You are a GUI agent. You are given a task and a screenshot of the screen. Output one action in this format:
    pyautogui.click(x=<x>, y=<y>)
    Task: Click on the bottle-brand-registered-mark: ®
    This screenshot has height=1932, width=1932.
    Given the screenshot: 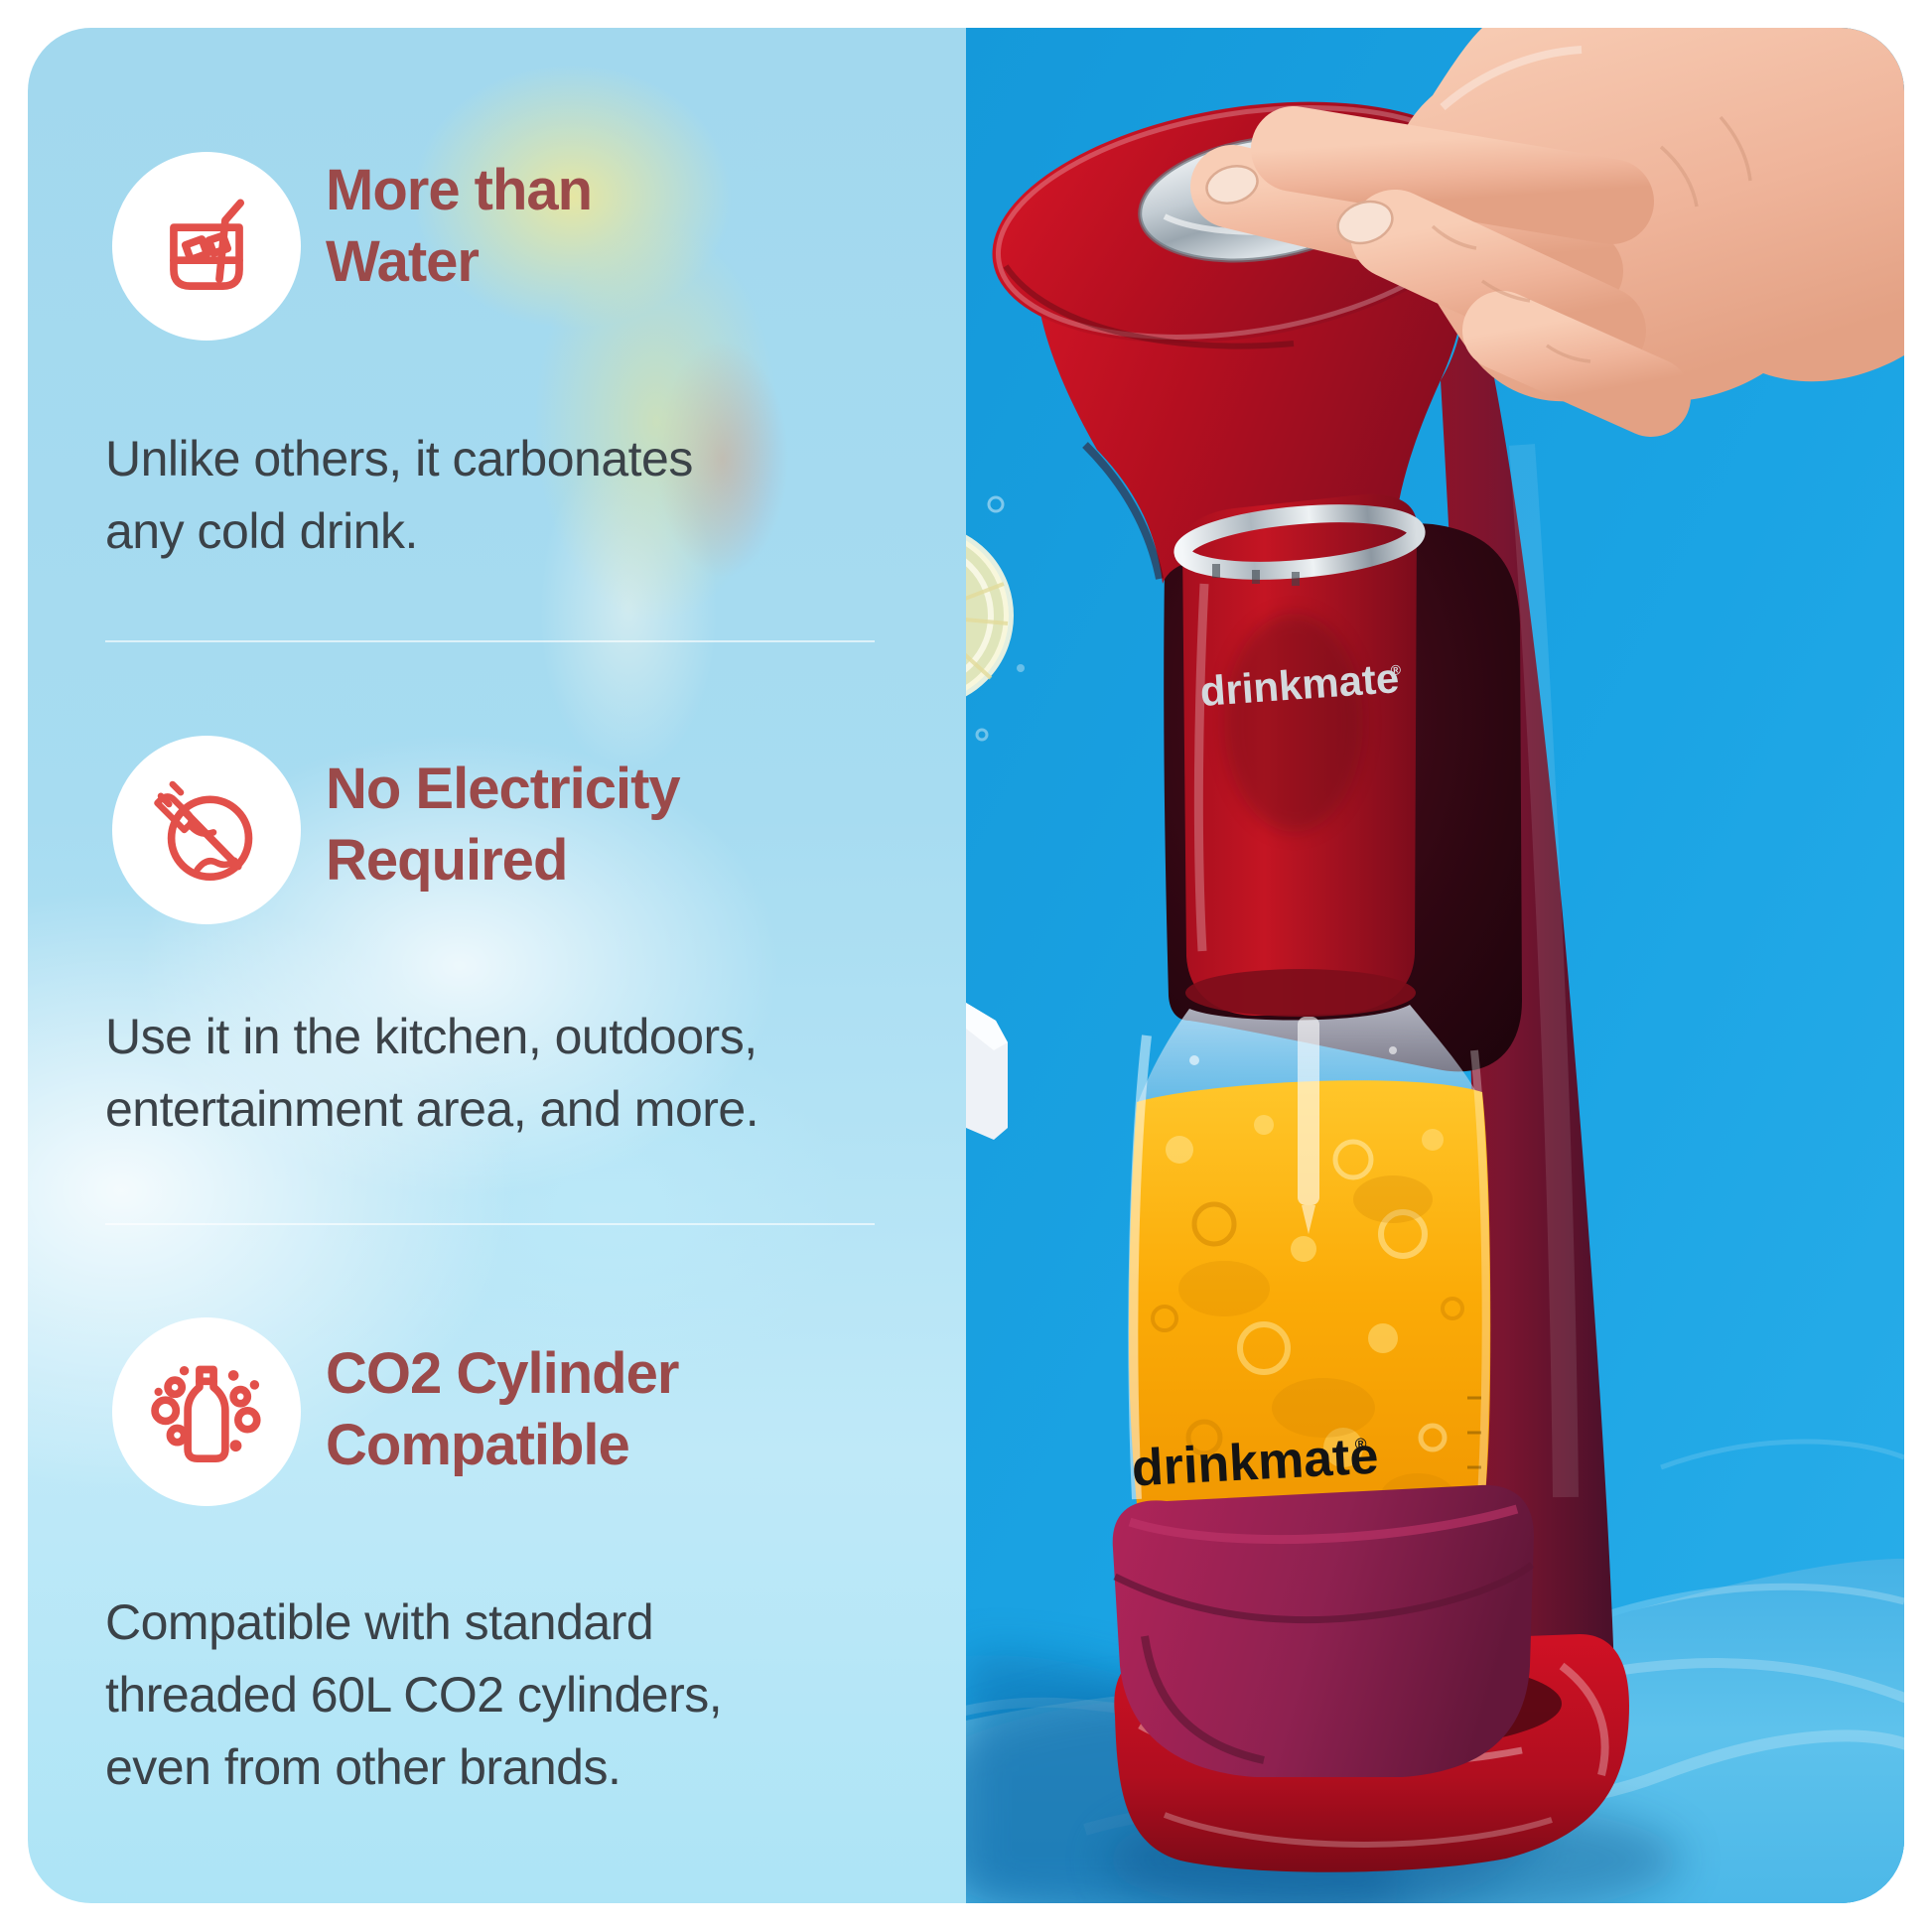 What is the action you would take?
    pyautogui.click(x=1361, y=1445)
    